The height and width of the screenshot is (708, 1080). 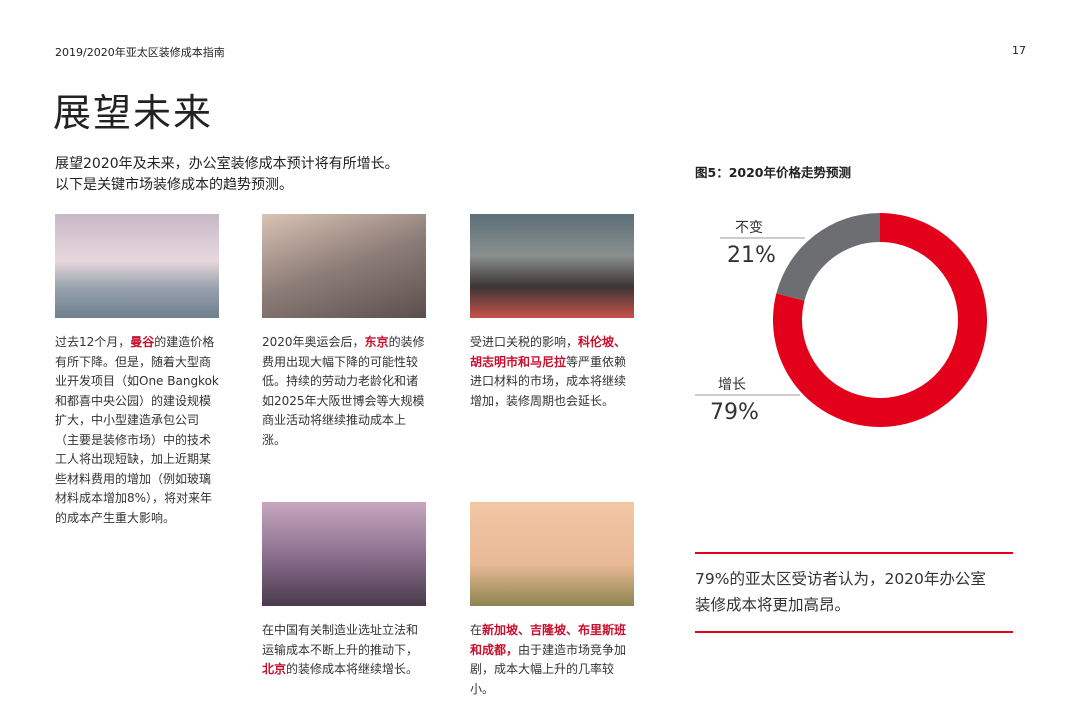 What do you see at coordinates (773, 605) in the screenshot?
I see `quote-line: 装修成本将更加高昂。` at bounding box center [773, 605].